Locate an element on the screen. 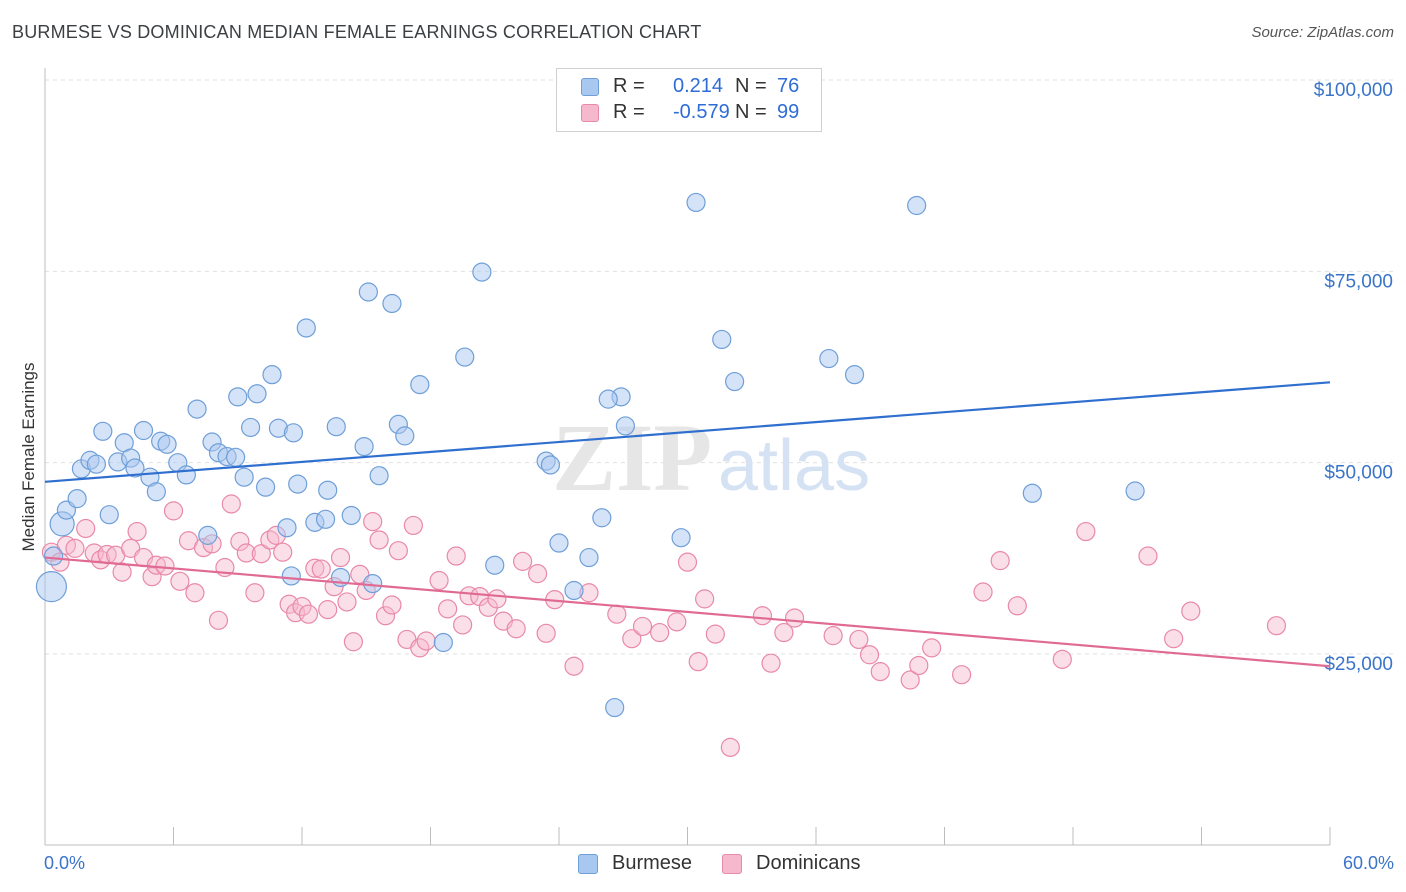 The image size is (1406, 892). x-tick-label-max: 60.0% is located at coordinates (1368, 863).